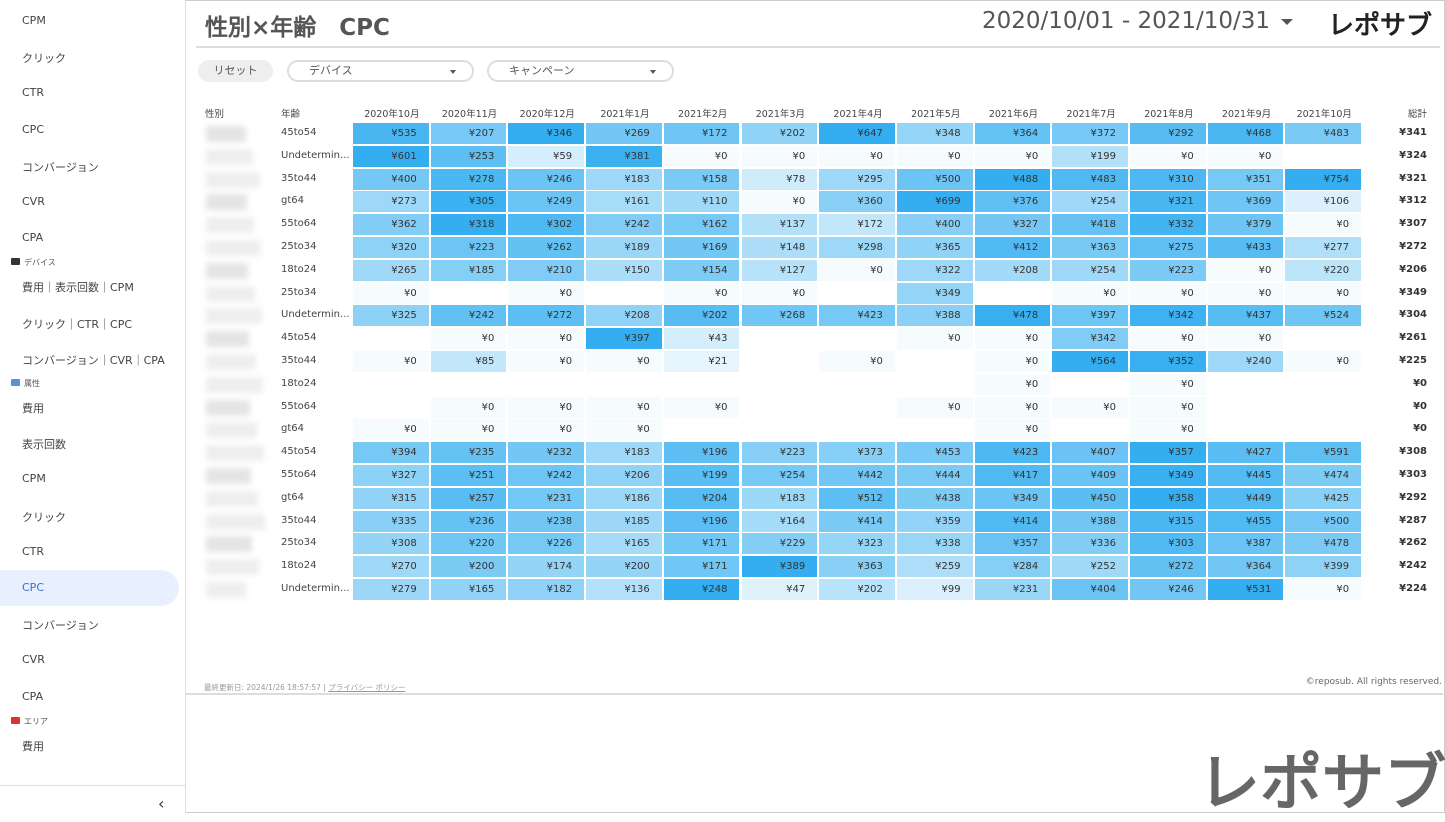  I want to click on heatmap-cell: ¥207, so click(468, 133).